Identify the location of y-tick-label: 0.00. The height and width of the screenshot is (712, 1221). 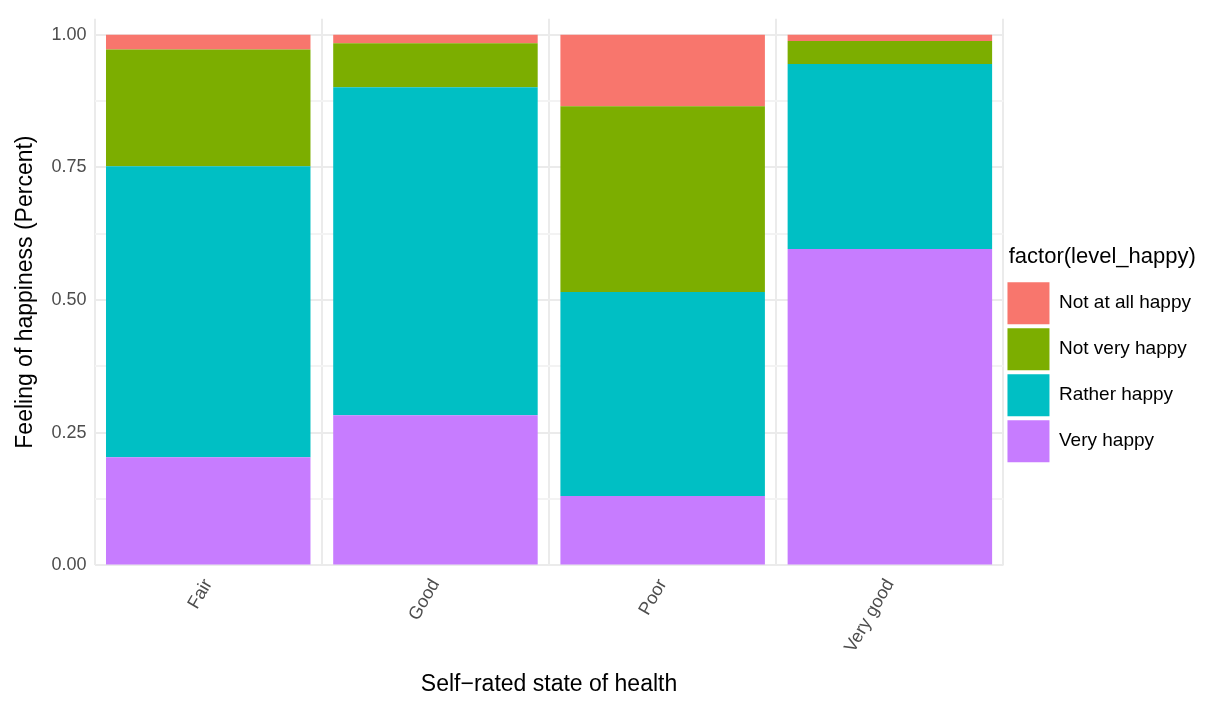
(69, 564).